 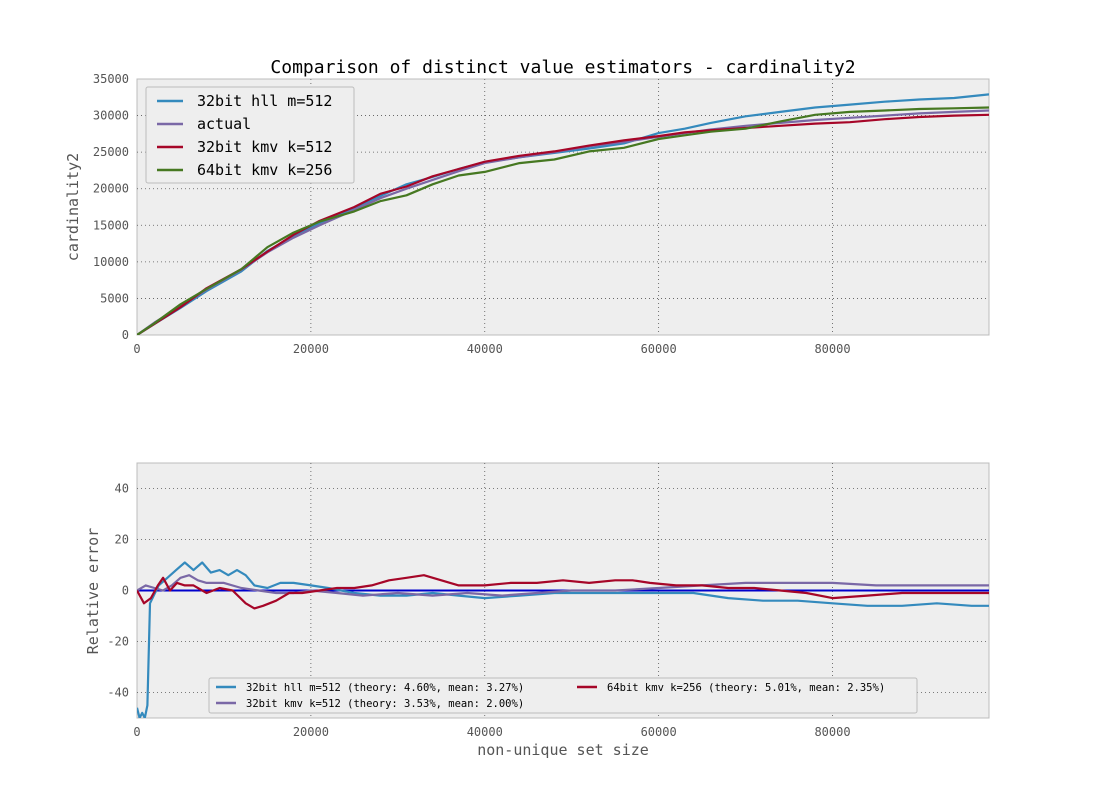 What do you see at coordinates (118, 591) in the screenshot?
I see `bottom-y-ticks: -40 -20 0 20 40` at bounding box center [118, 591].